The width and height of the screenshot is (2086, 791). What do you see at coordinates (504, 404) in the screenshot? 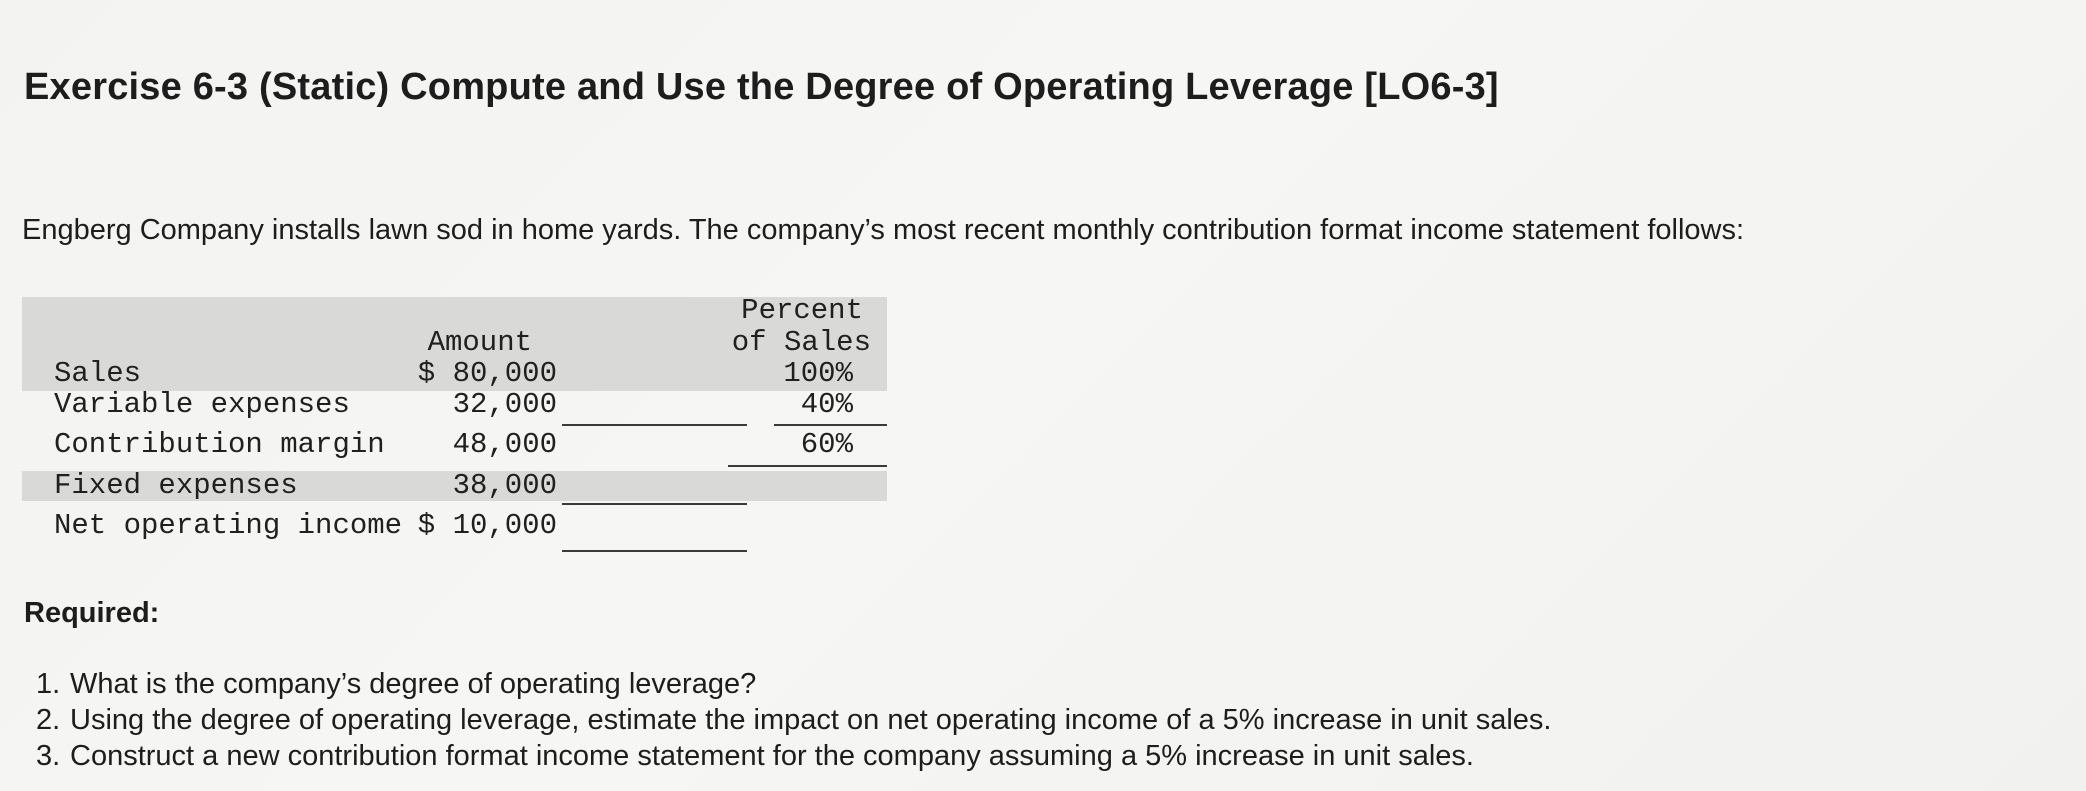
I see `row-amount-variable-expenses: 32,000` at bounding box center [504, 404].